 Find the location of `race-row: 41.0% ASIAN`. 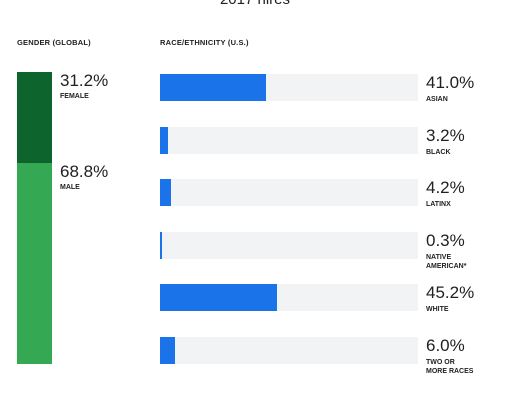

race-row: 41.0% ASIAN is located at coordinates (335, 100).